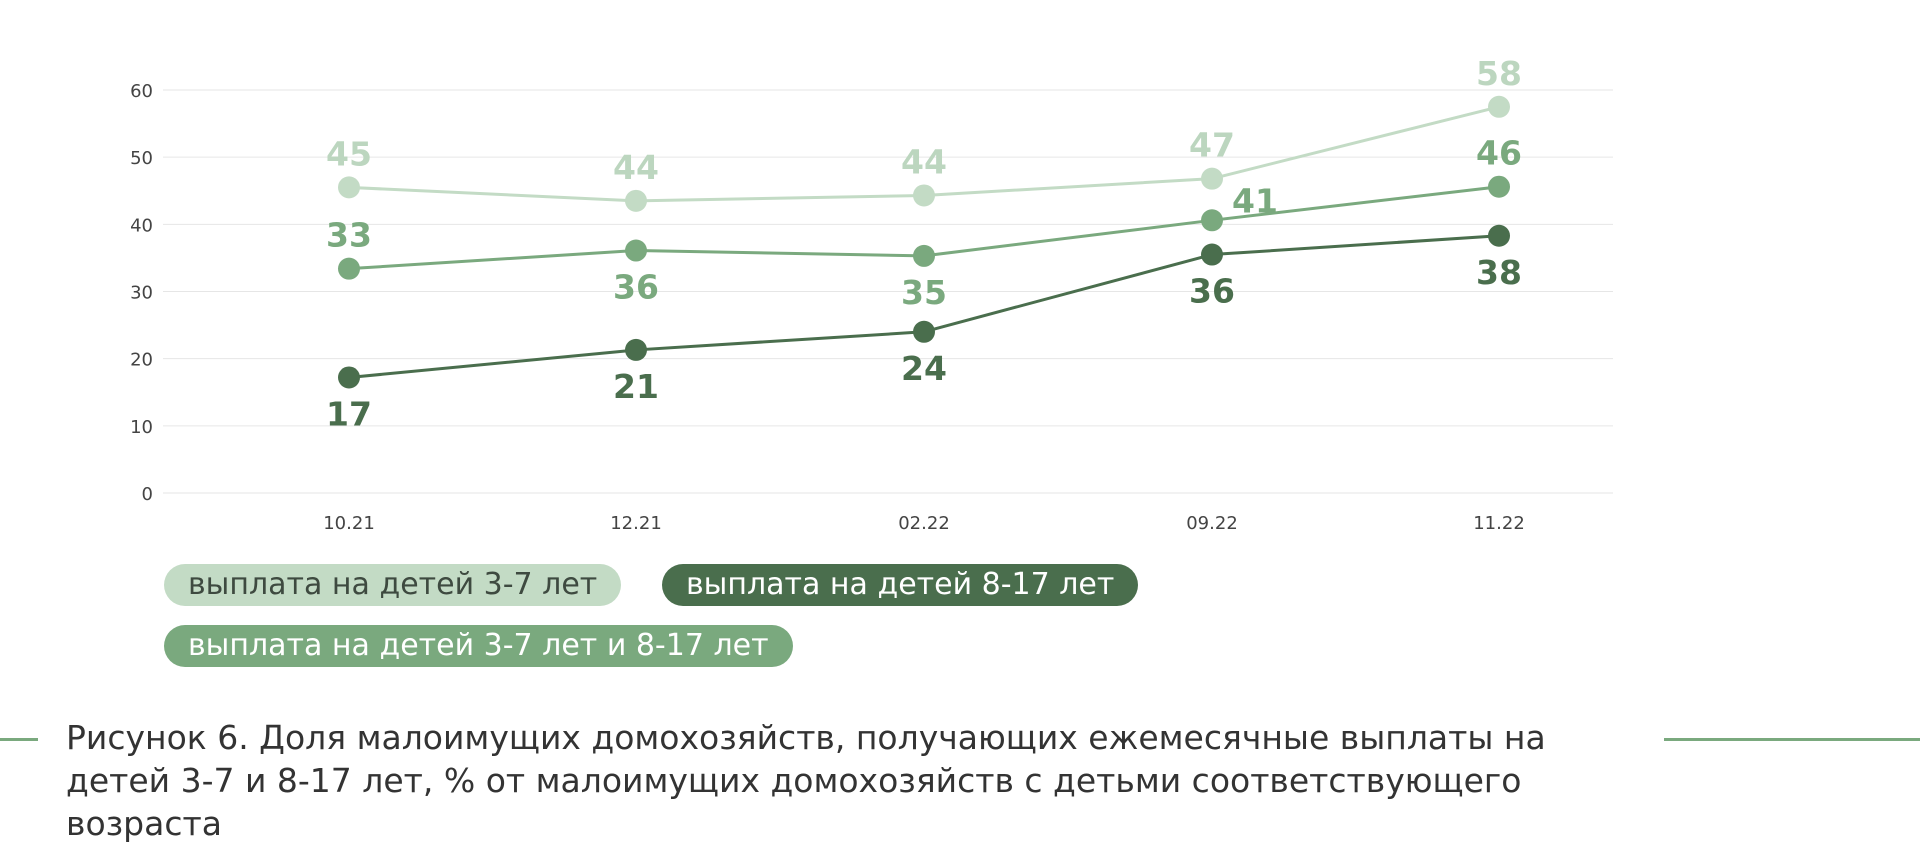  I want to click on y-tick-label: 40, so click(141, 225).